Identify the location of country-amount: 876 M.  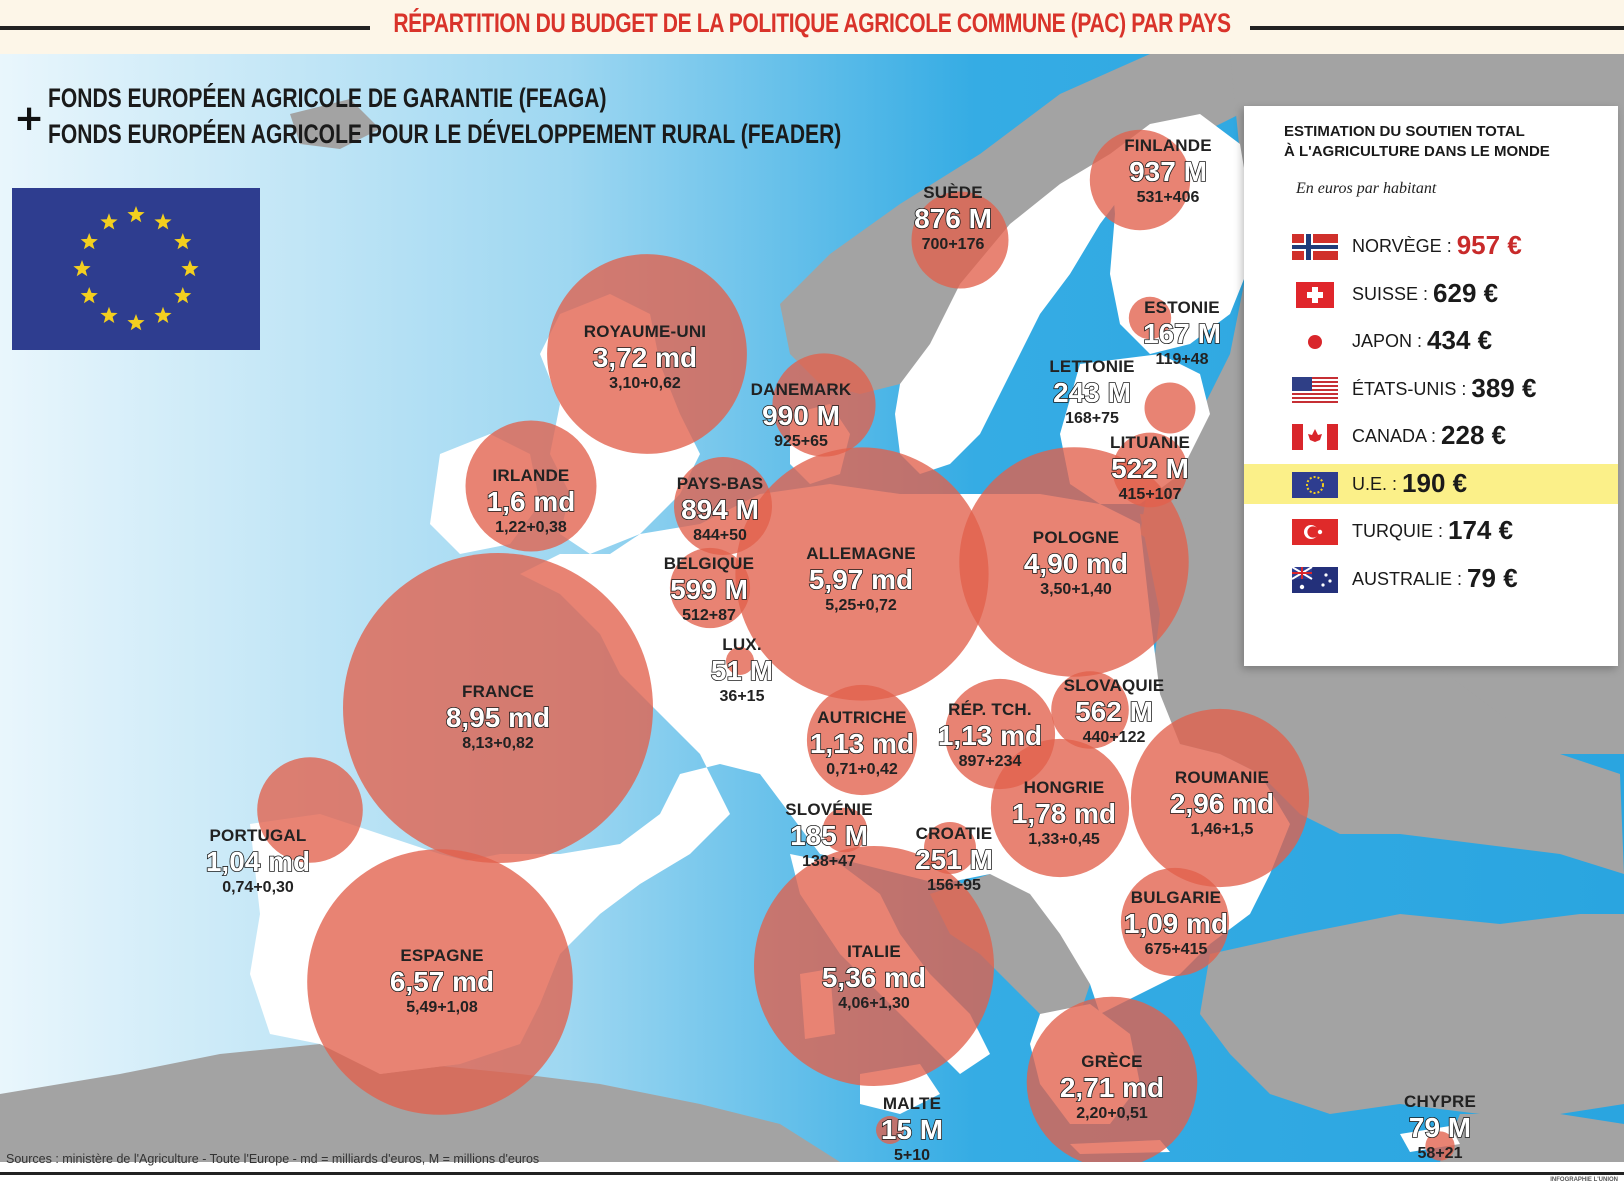
(952, 218).